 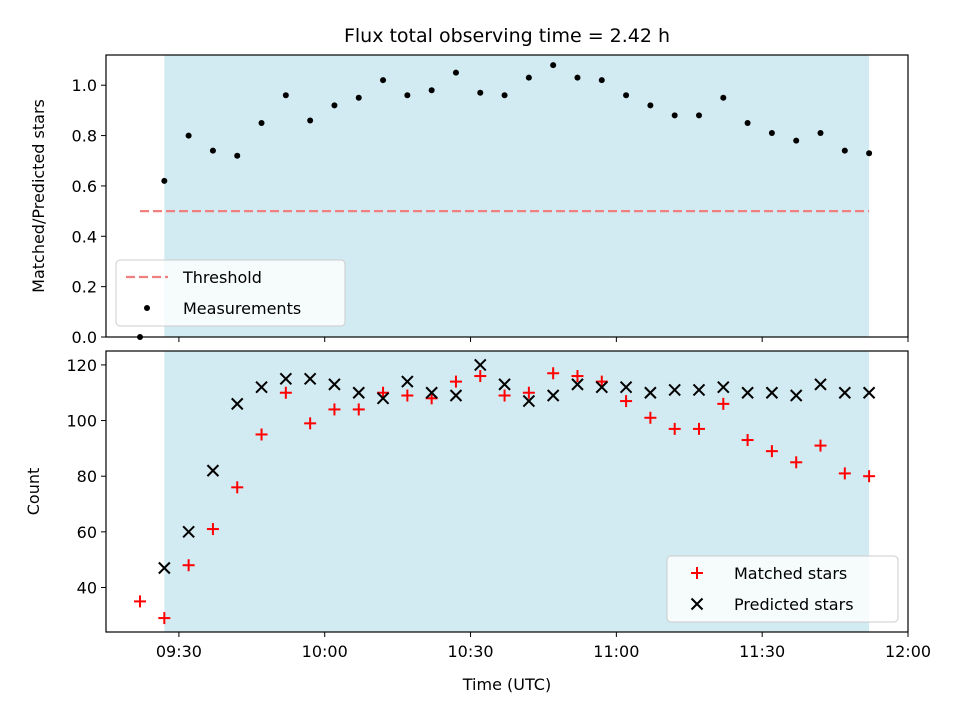 I want to click on top-y-tick-label: 0.6, so click(x=84, y=186).